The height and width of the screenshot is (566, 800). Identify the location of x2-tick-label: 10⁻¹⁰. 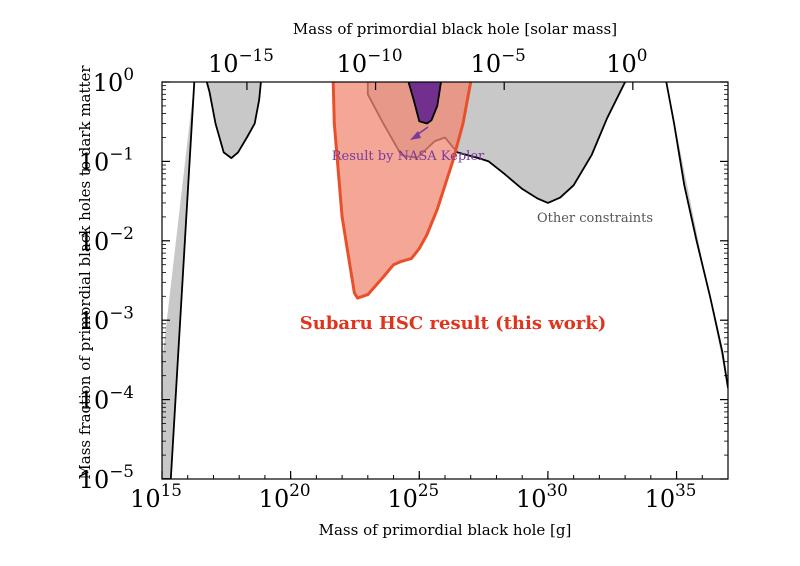
(370, 61).